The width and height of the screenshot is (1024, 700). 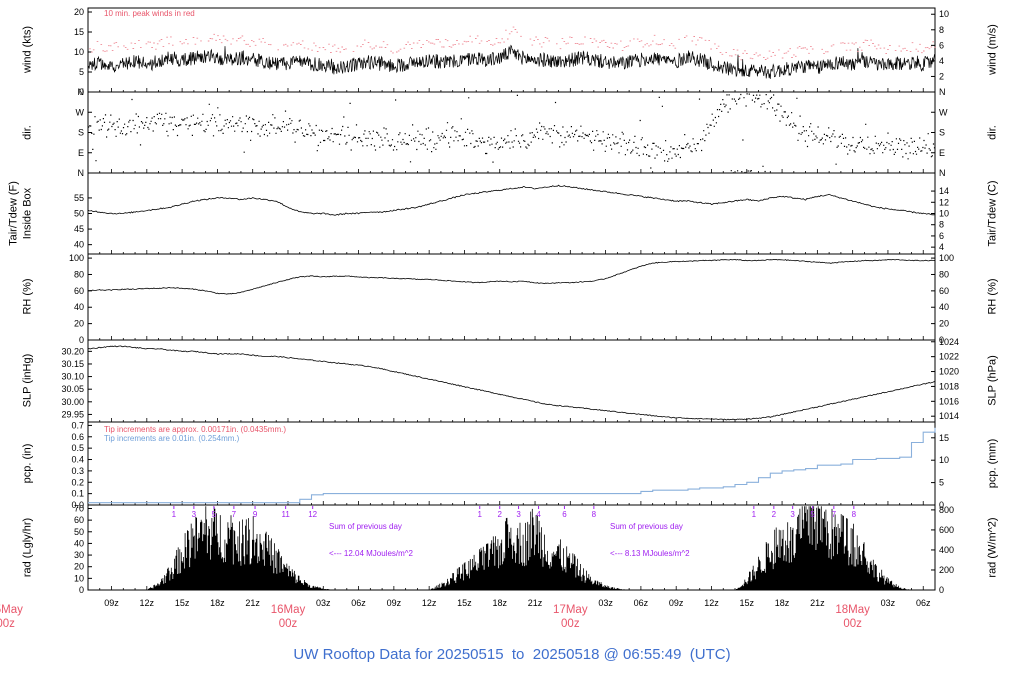 I want to click on tick-label-left: 5, so click(x=81, y=72).